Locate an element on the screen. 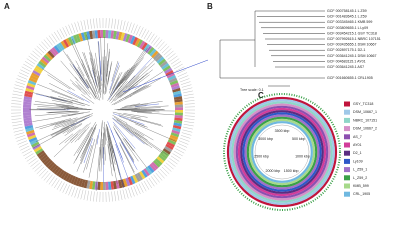 This screenshot has height=240, width=400. leaf-label: GCF 003641245.1 DSM 10667 is located at coordinates (352, 56).